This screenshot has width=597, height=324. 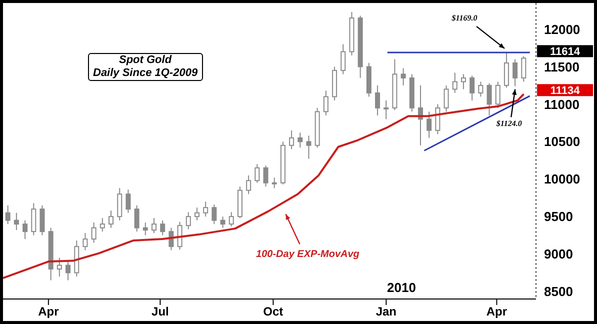 What do you see at coordinates (508, 123) in the screenshot?
I see `annotation: $1124.0` at bounding box center [508, 123].